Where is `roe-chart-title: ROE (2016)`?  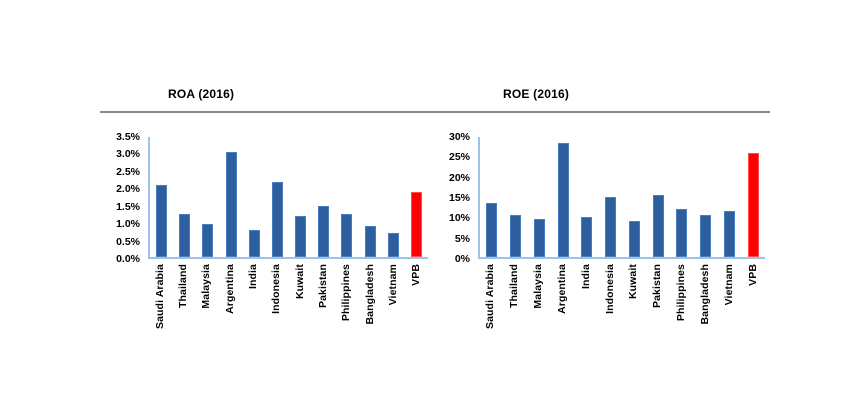 roe-chart-title: ROE (2016) is located at coordinates (536, 94).